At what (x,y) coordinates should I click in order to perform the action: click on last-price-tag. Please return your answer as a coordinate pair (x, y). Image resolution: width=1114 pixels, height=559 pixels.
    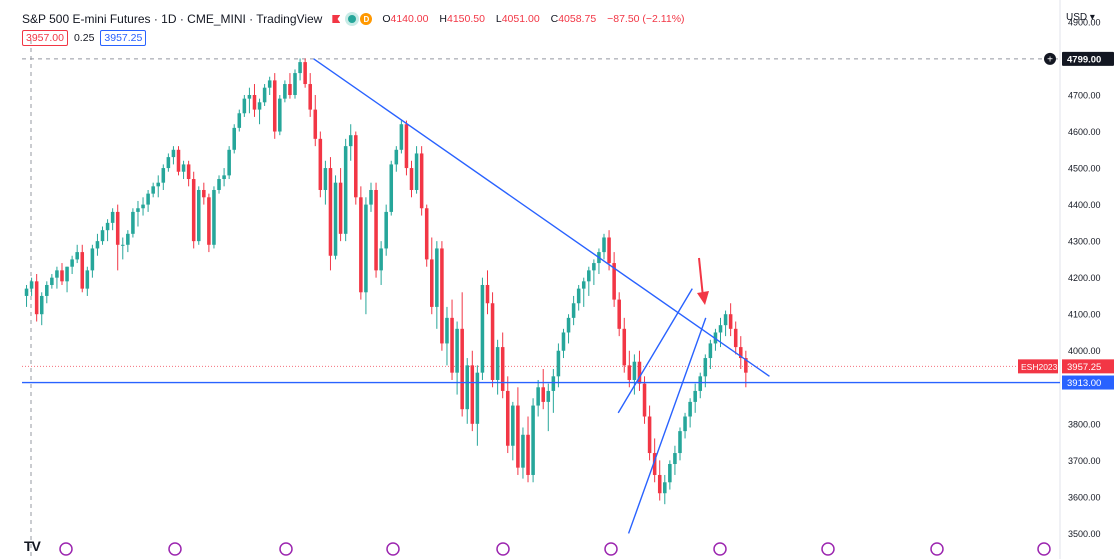
    Looking at the image, I should click on (1088, 366).